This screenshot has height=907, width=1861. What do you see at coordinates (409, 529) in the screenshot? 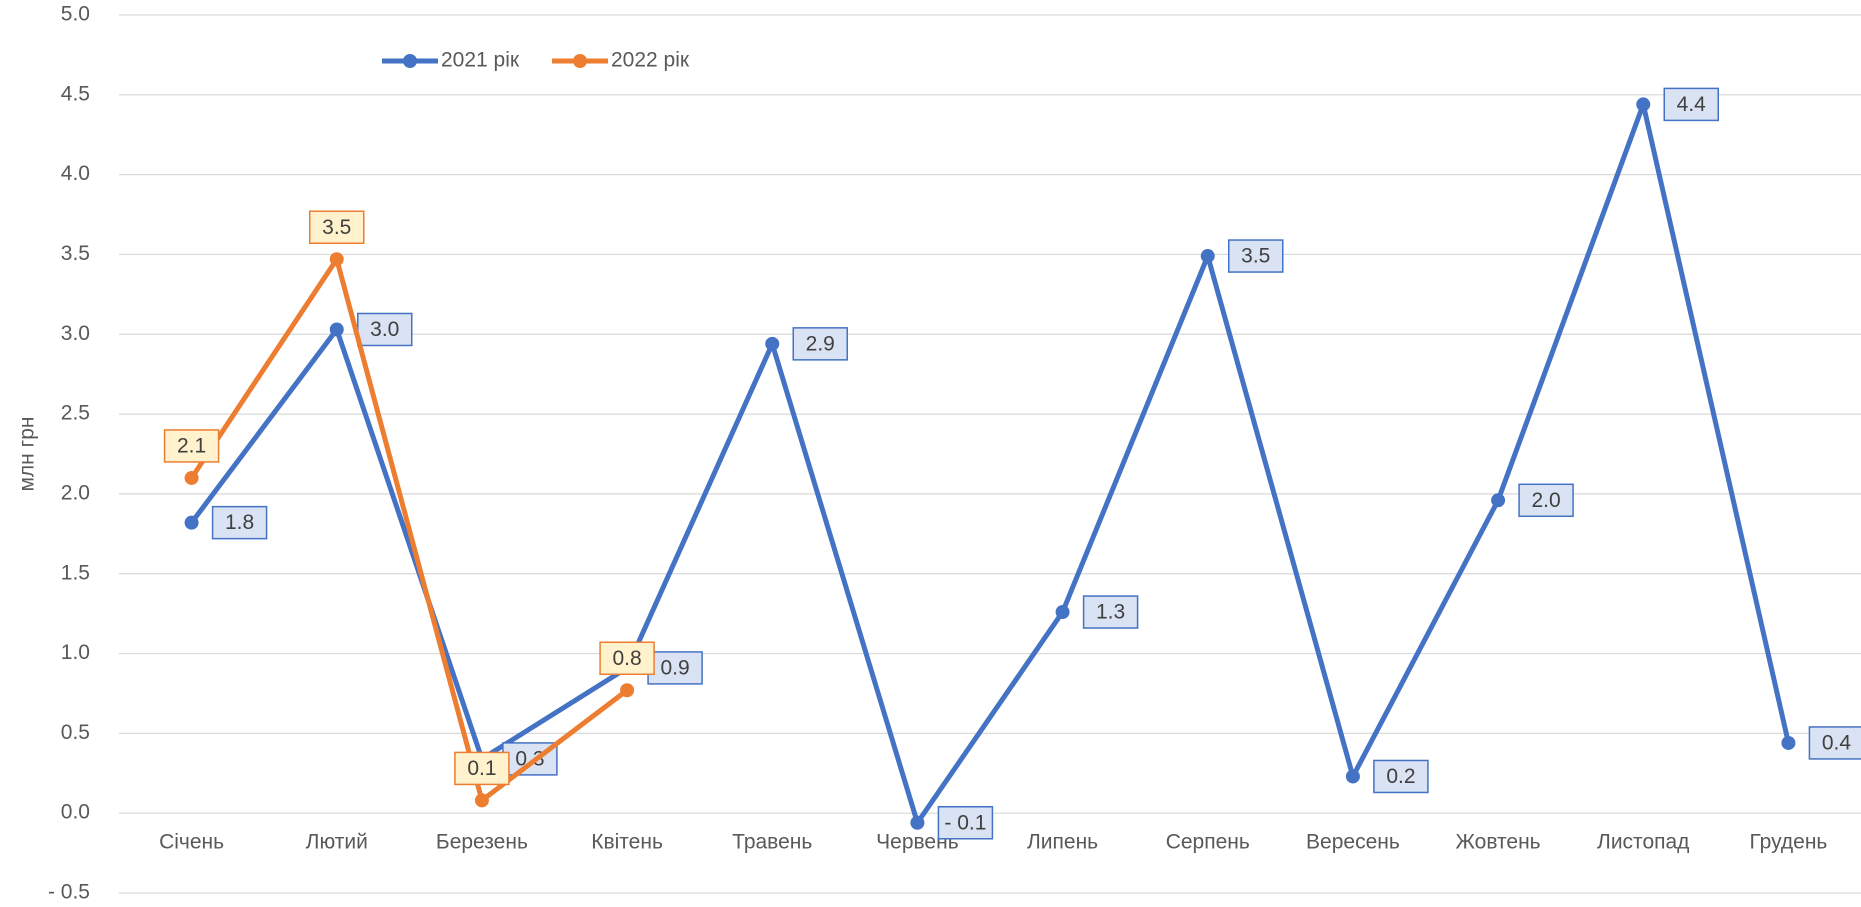
I see `series-line` at bounding box center [409, 529].